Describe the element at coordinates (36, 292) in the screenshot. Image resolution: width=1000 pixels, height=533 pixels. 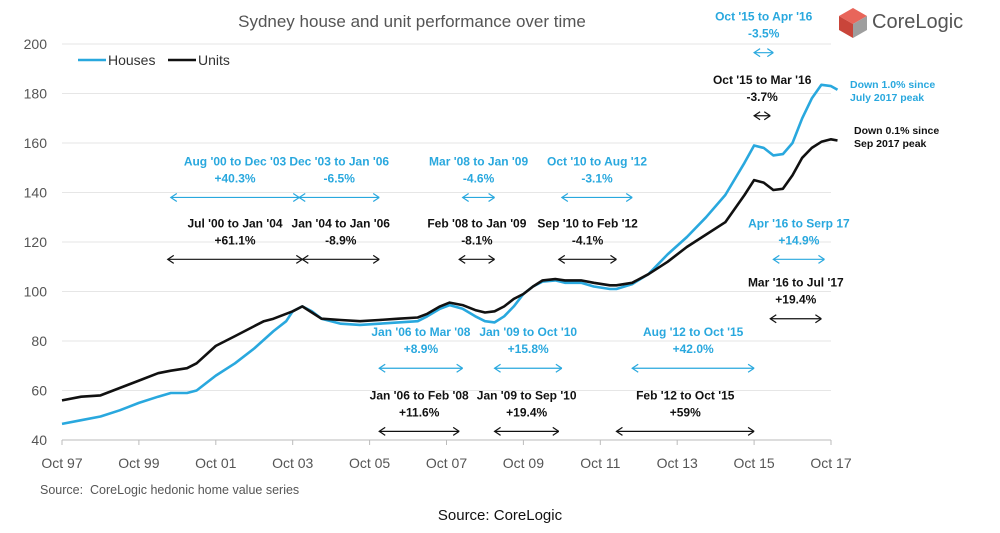
I see `y-tick-label: 100` at that location.